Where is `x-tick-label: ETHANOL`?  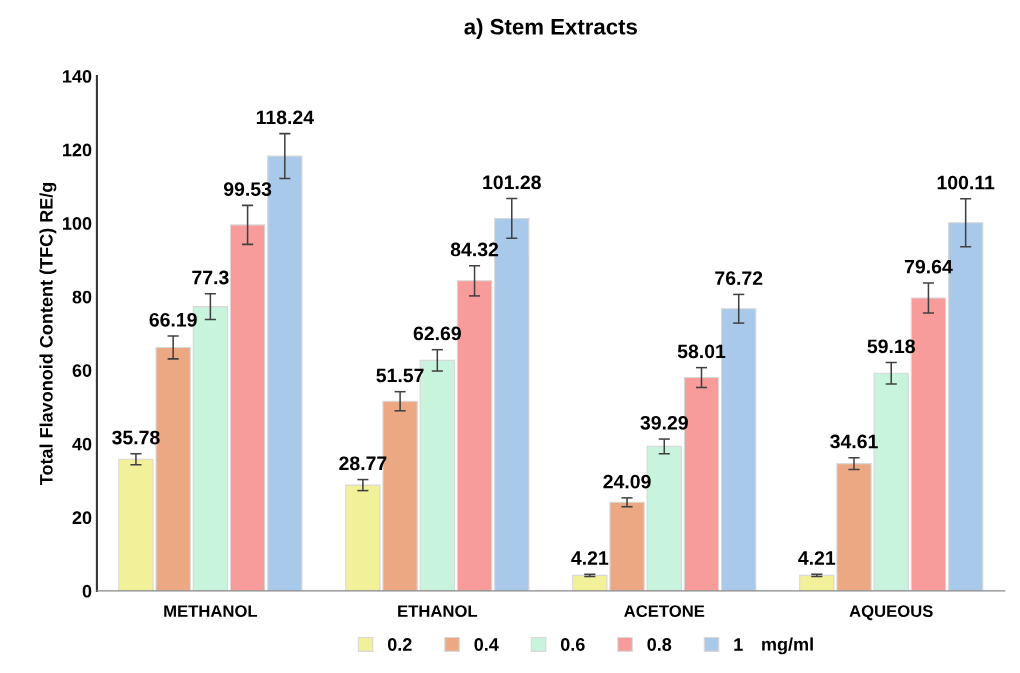 x-tick-label: ETHANOL is located at coordinates (438, 611).